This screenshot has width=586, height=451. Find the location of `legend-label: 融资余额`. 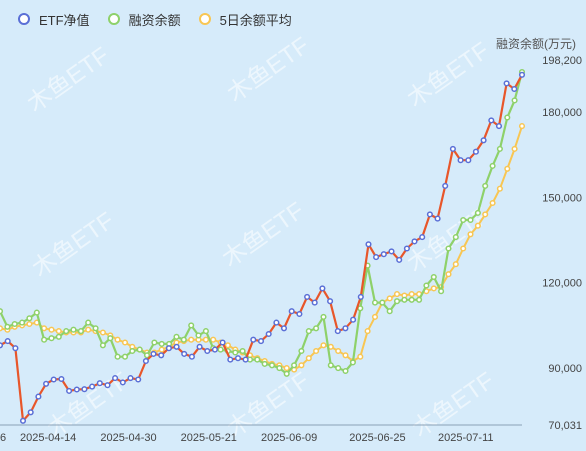

legend-label: 融资余额 is located at coordinates (154, 20).